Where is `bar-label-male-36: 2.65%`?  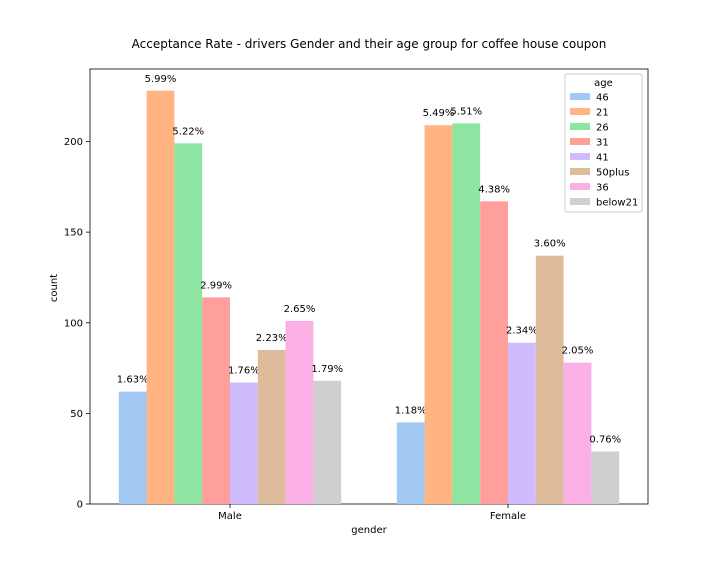 bar-label-male-36: 2.65% is located at coordinates (300, 309).